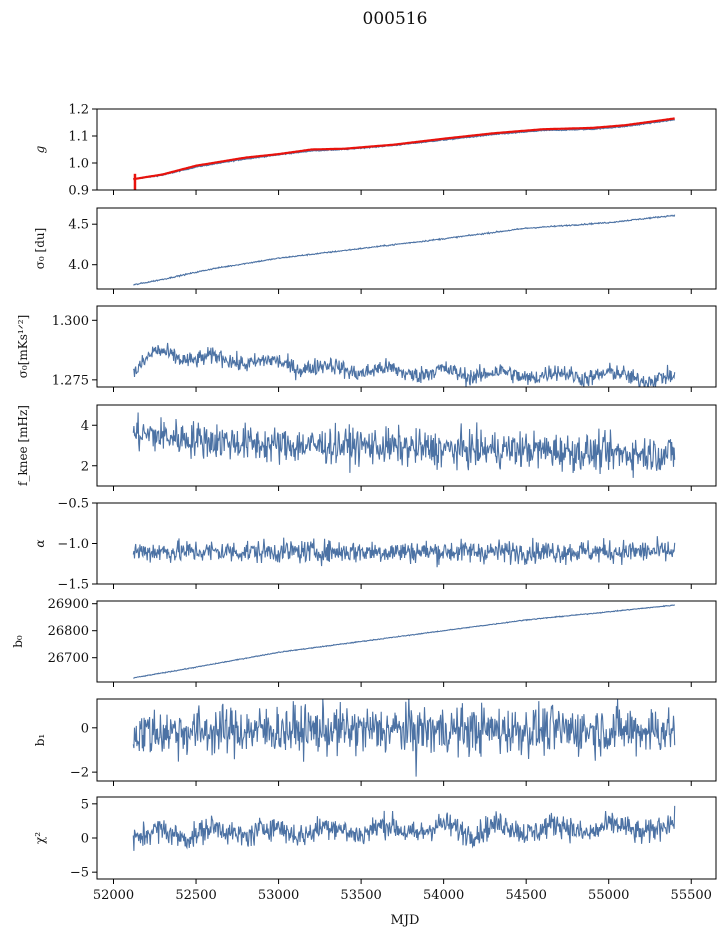 Image resolution: width=725 pixels, height=936 pixels. Describe the element at coordinates (68, 604) in the screenshot. I see `y-tick-label: 26900` at that location.